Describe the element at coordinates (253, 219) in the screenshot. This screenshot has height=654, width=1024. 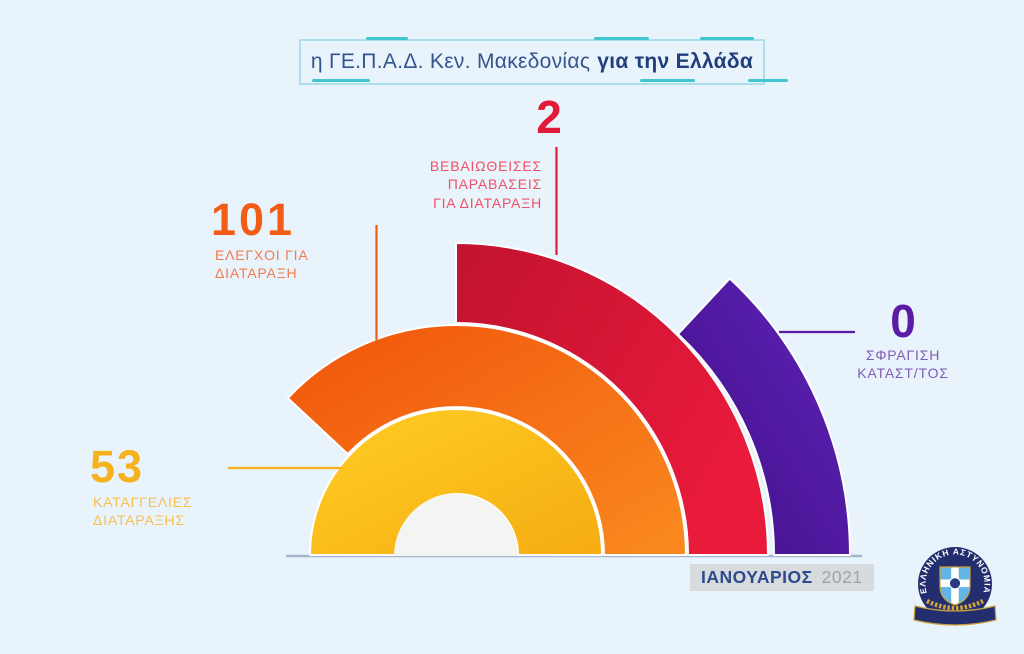
I see `metric-value-checks: 101` at that location.